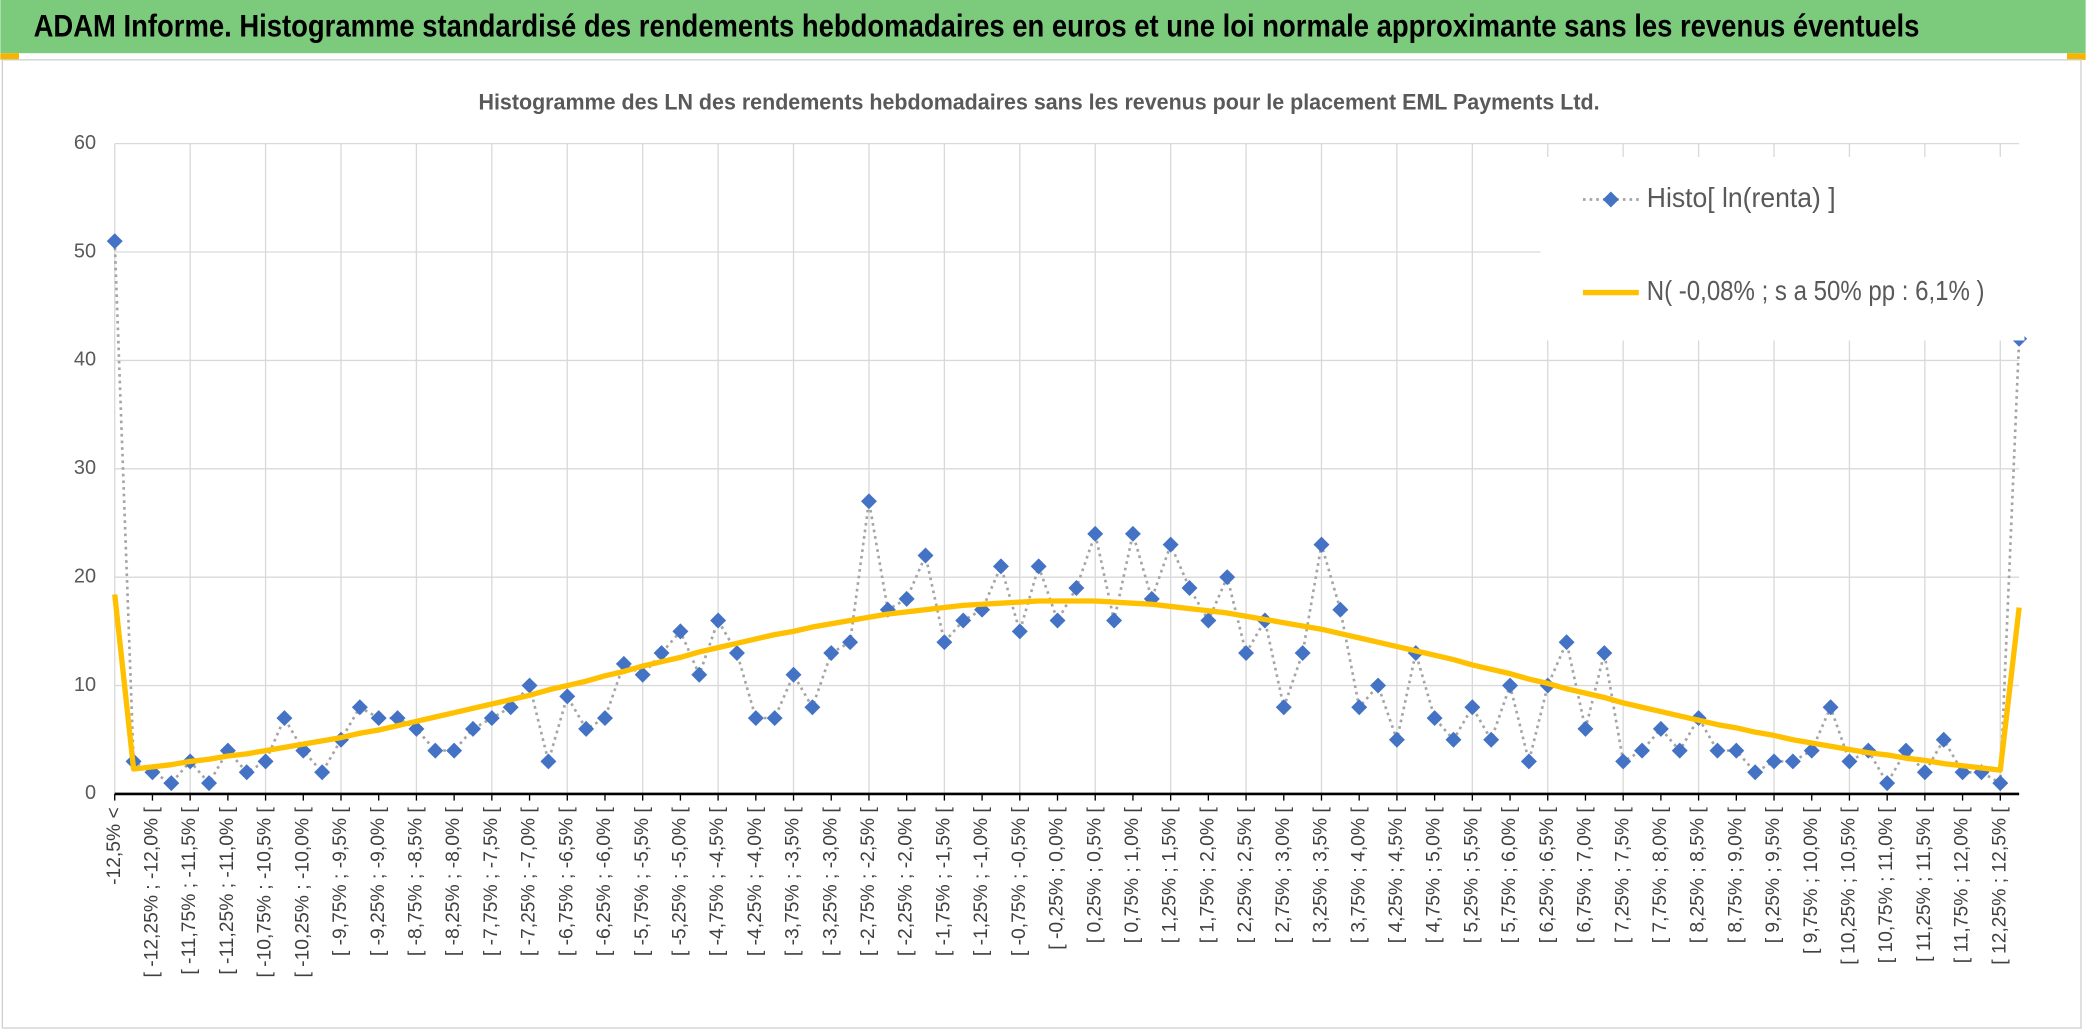 The image size is (2086, 1032). Describe the element at coordinates (265, 892) in the screenshot. I see `x-tick-label: [ -10,75% ; -10,5% [` at that location.